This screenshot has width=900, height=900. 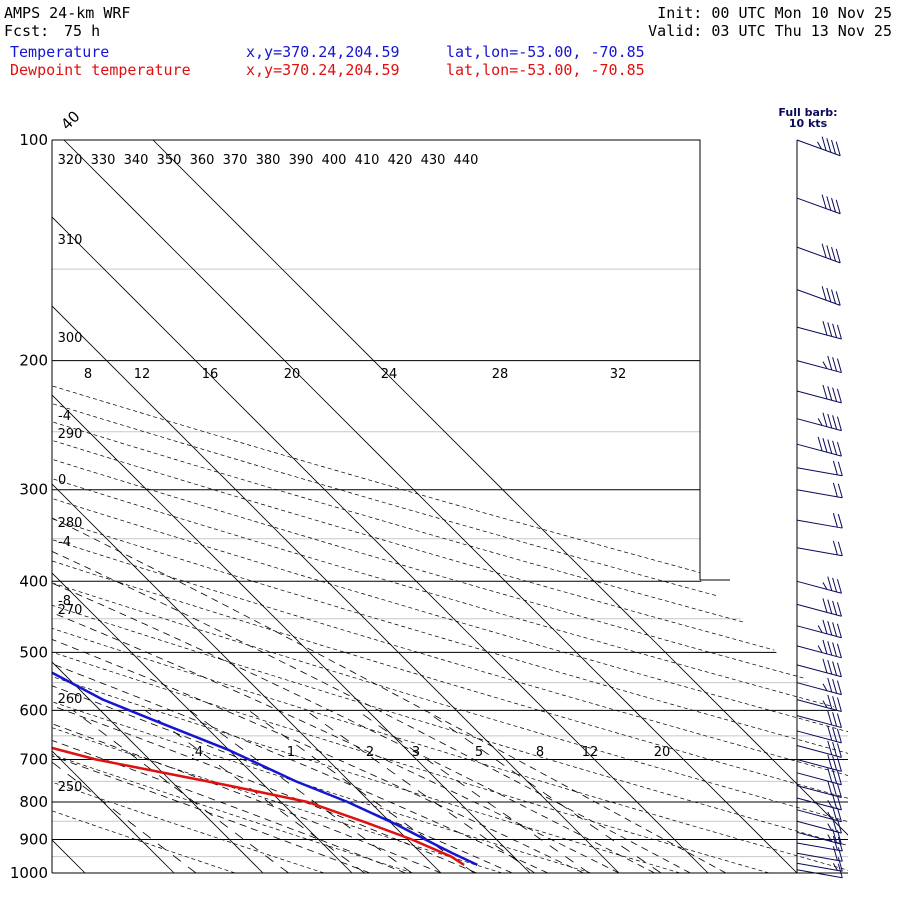 I want to click on forecast-label: Fcst:, so click(x=27, y=31).